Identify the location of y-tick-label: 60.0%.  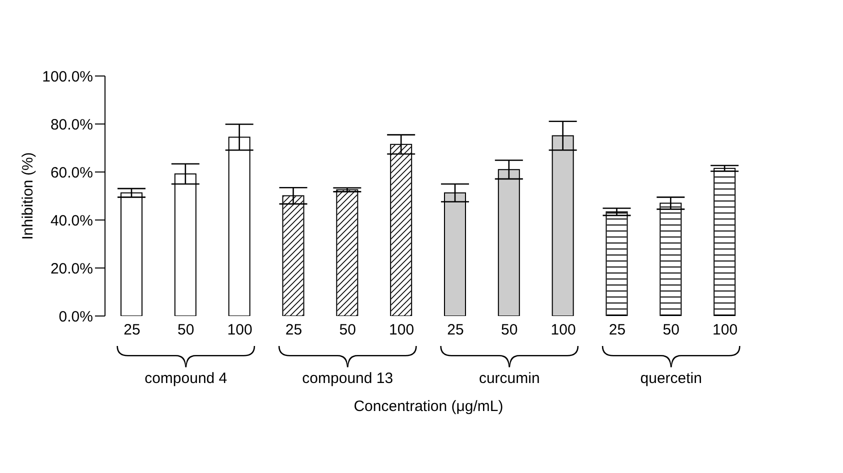
(71, 173).